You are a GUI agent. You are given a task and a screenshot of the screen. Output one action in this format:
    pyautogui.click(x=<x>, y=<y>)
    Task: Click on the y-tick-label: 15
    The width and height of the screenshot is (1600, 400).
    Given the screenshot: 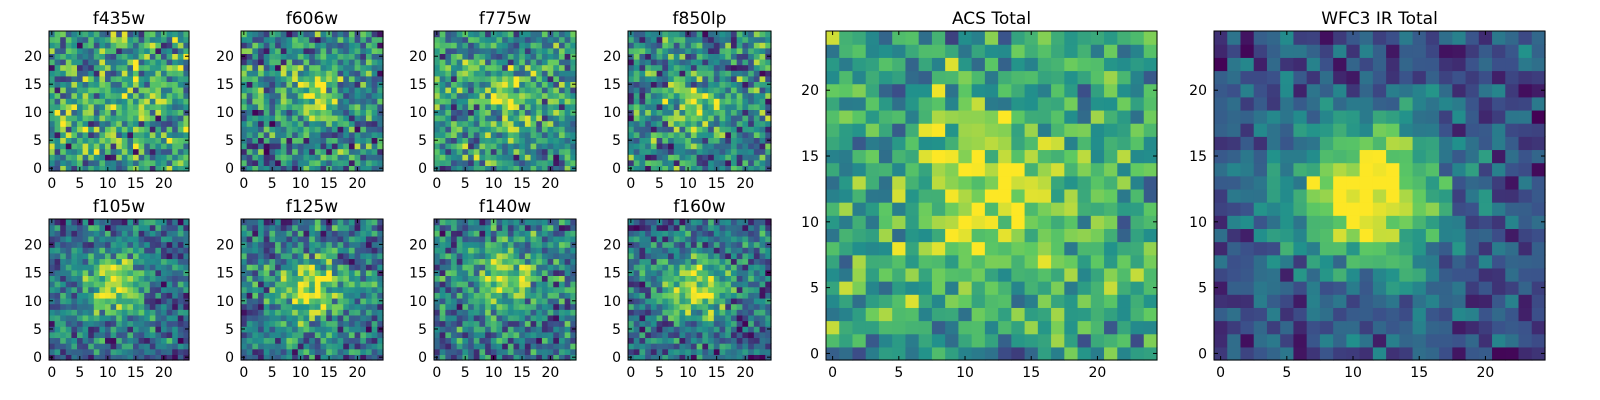 What is the action you would take?
    pyautogui.click(x=33, y=274)
    